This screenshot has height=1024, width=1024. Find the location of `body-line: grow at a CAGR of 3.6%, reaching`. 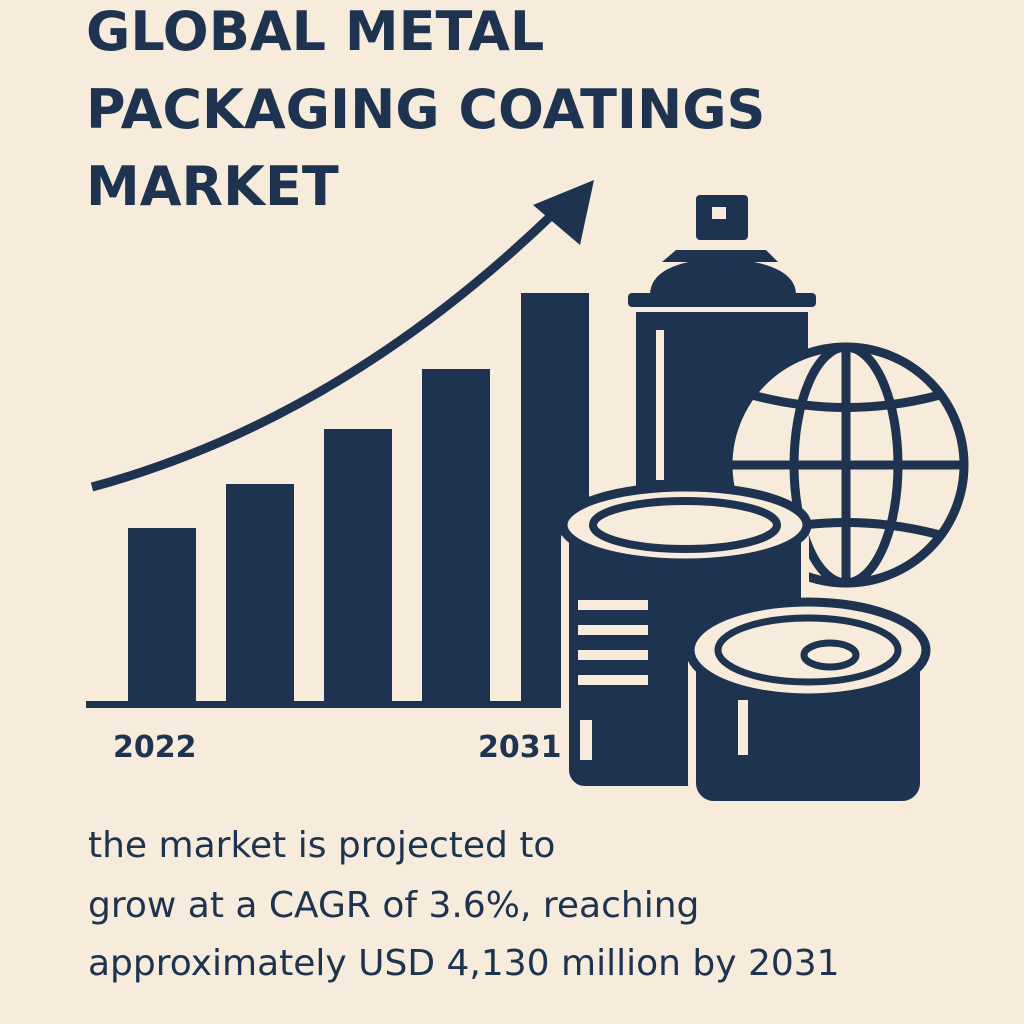

body-line: grow at a CAGR of 3.6%, reaching is located at coordinates (393, 905).